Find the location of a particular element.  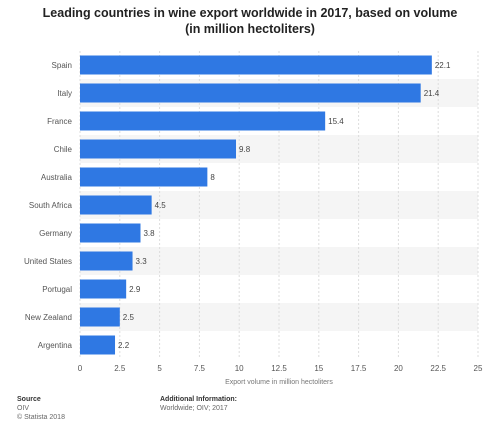

category-label: South Africa is located at coordinates (51, 205).